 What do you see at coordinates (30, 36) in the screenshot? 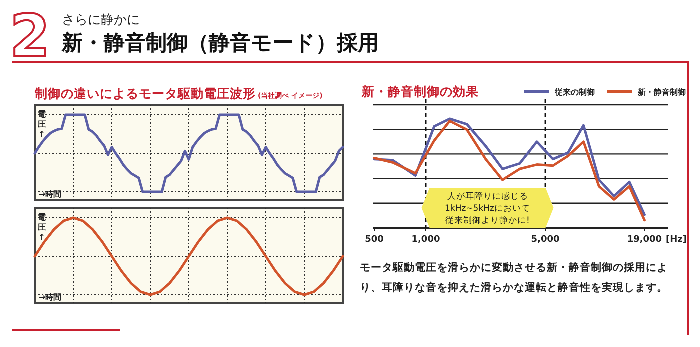
I see `text: 2` at bounding box center [30, 36].